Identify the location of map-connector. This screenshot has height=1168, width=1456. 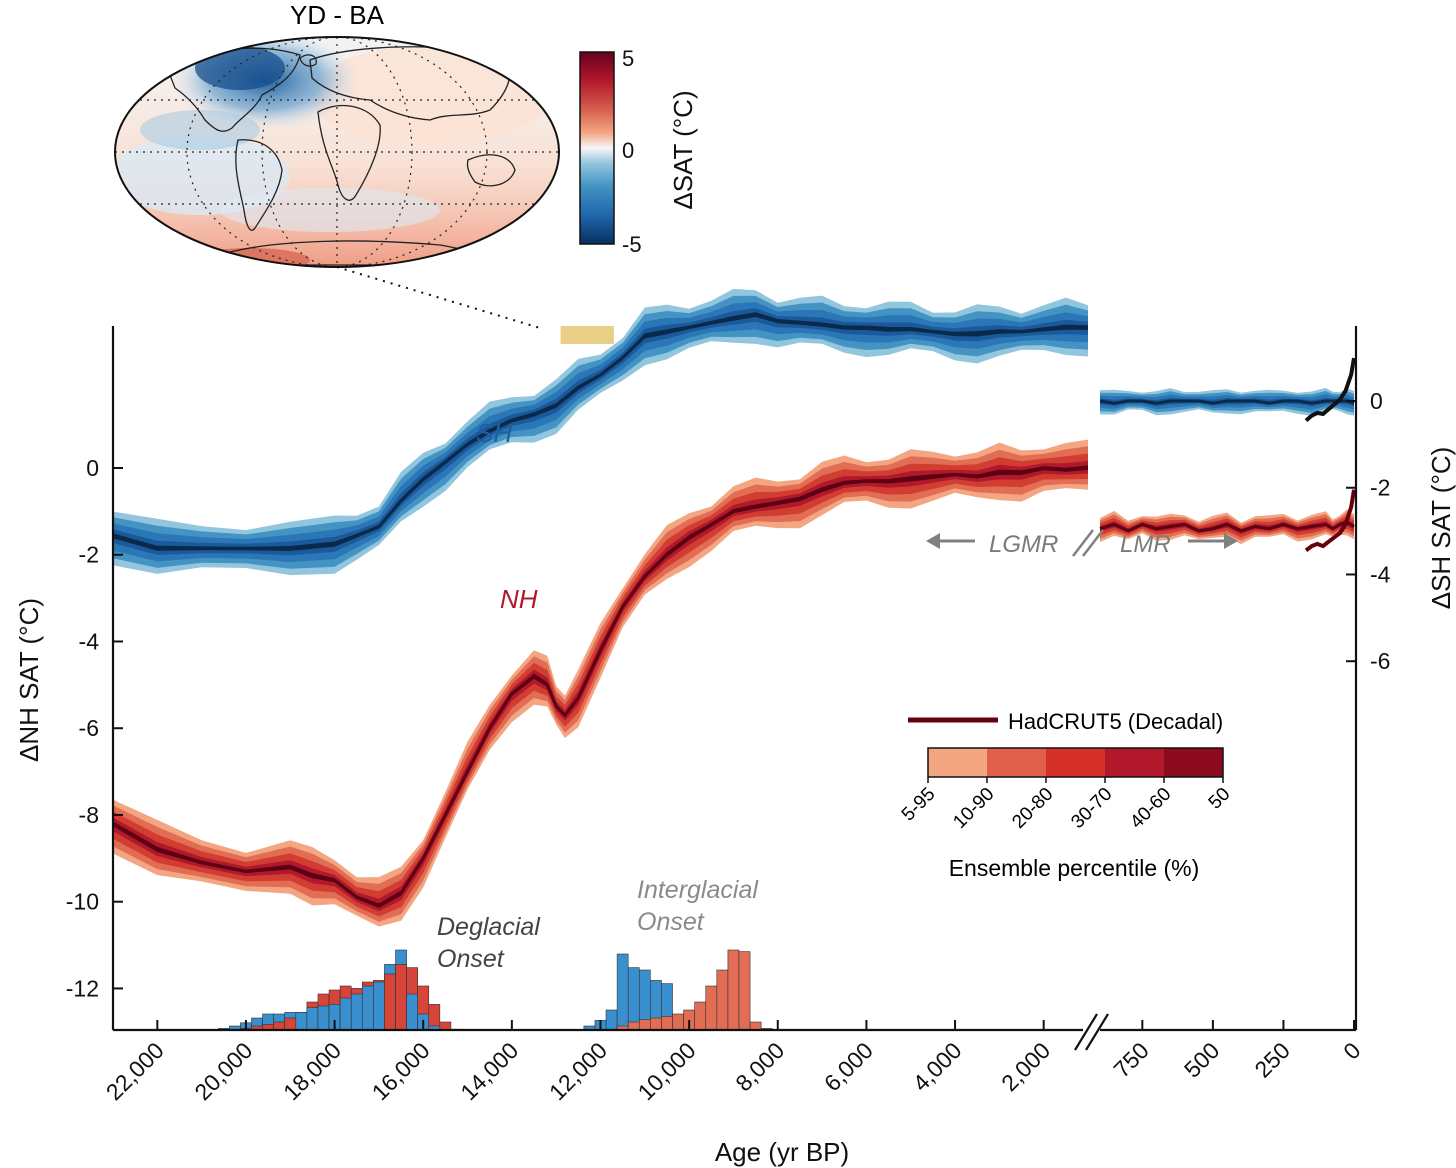
(438, 297).